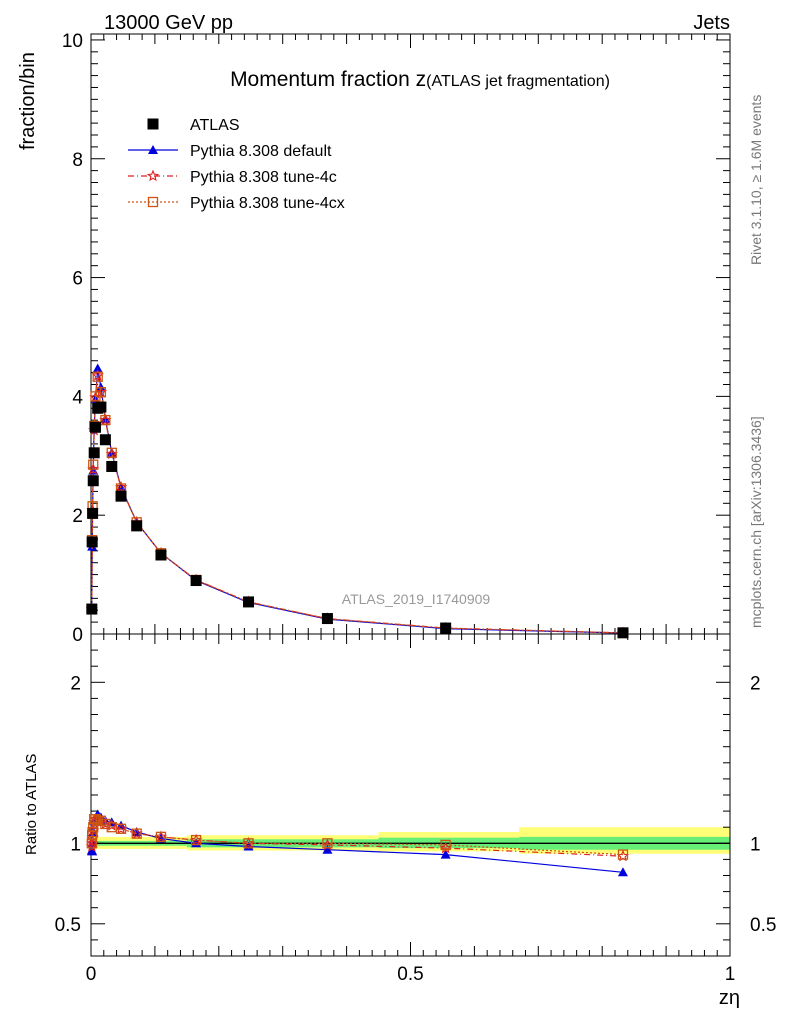  What do you see at coordinates (263, 177) in the screenshot?
I see `legend-label: Pythia 8.308 tune-4c` at bounding box center [263, 177].